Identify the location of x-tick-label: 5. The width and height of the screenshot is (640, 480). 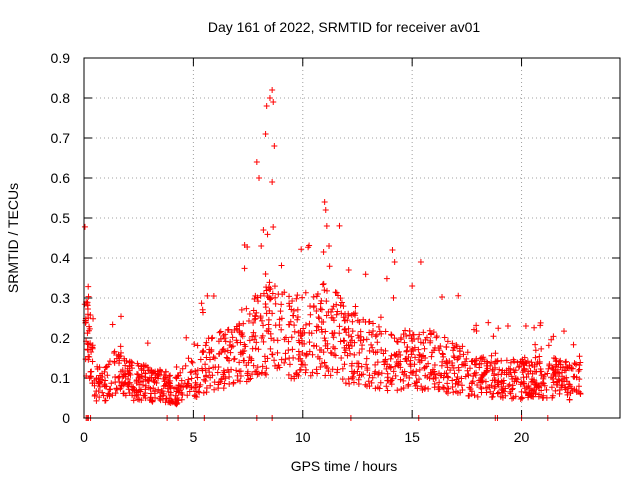
(193, 437).